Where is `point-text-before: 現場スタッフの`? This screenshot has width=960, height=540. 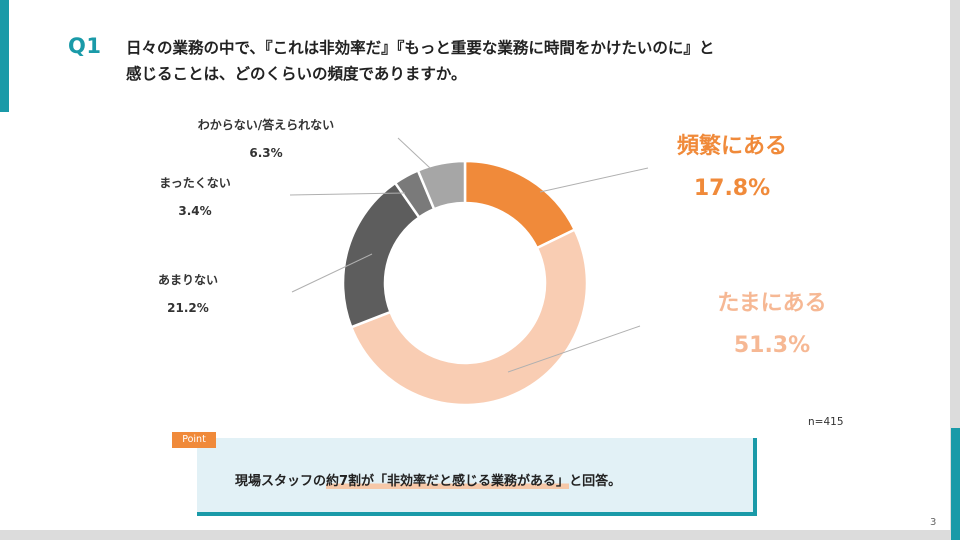 point-text-before: 現場スタッフの is located at coordinates (281, 481).